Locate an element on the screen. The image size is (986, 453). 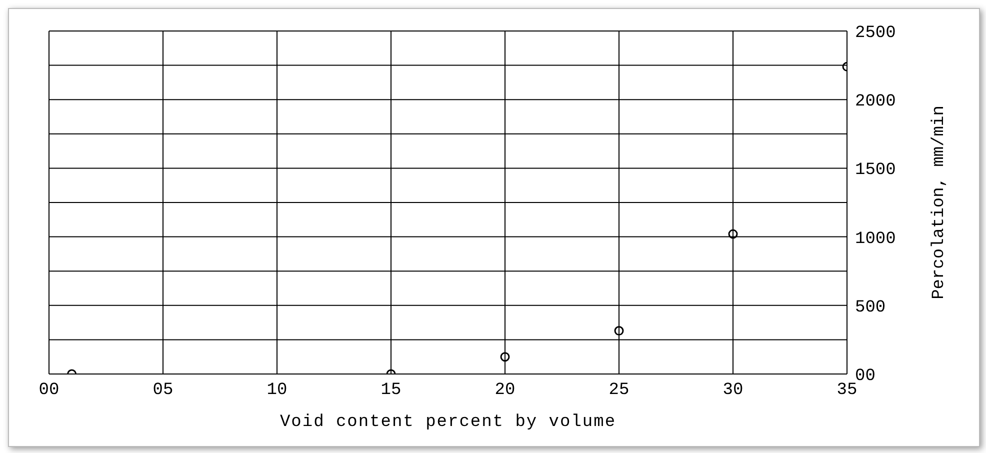
x-tick-label: 05 is located at coordinates (163, 390).